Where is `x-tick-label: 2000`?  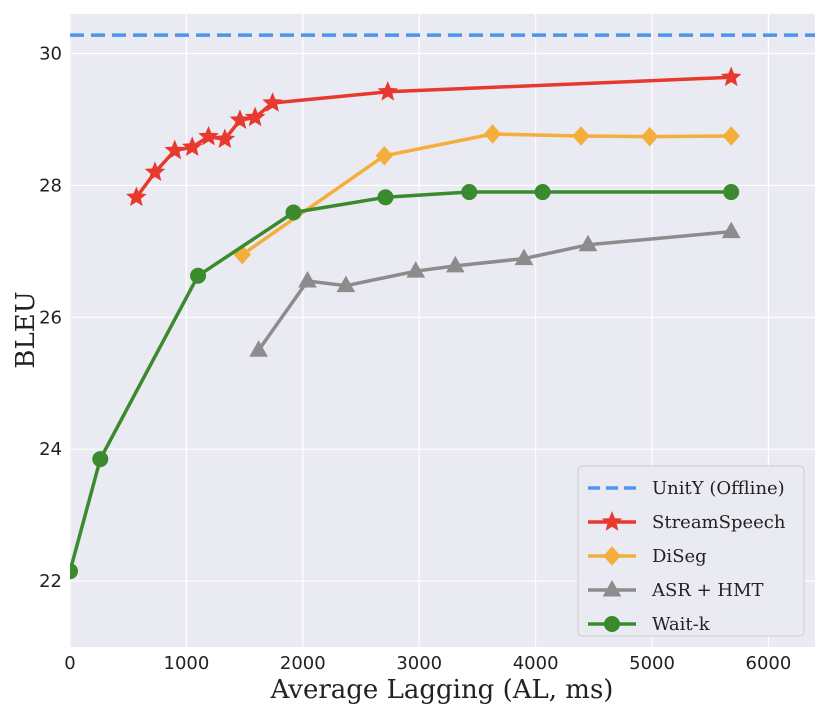 x-tick-label: 2000 is located at coordinates (303, 663).